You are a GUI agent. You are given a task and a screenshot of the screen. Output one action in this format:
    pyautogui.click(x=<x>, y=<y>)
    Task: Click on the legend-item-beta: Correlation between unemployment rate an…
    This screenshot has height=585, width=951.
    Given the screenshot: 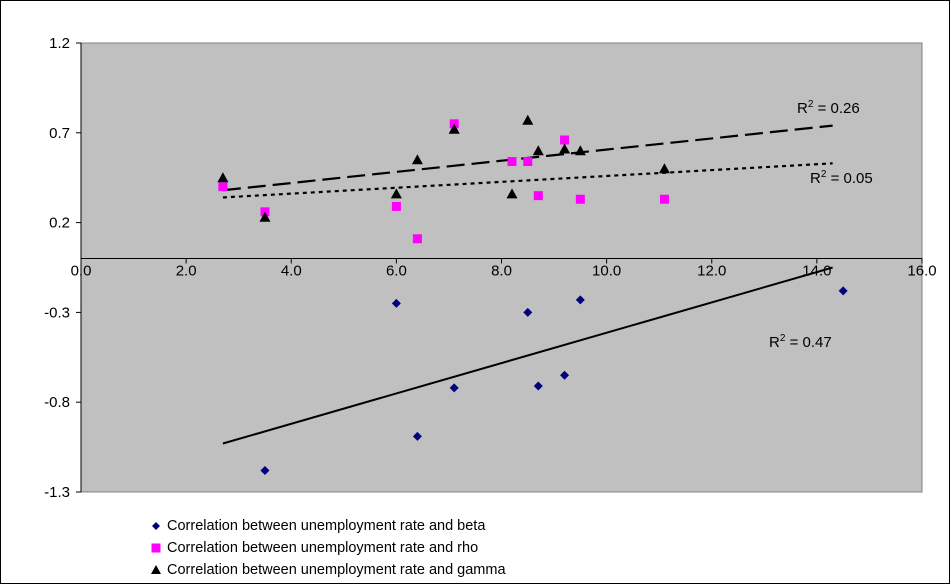 What is the action you would take?
    pyautogui.click(x=327, y=526)
    